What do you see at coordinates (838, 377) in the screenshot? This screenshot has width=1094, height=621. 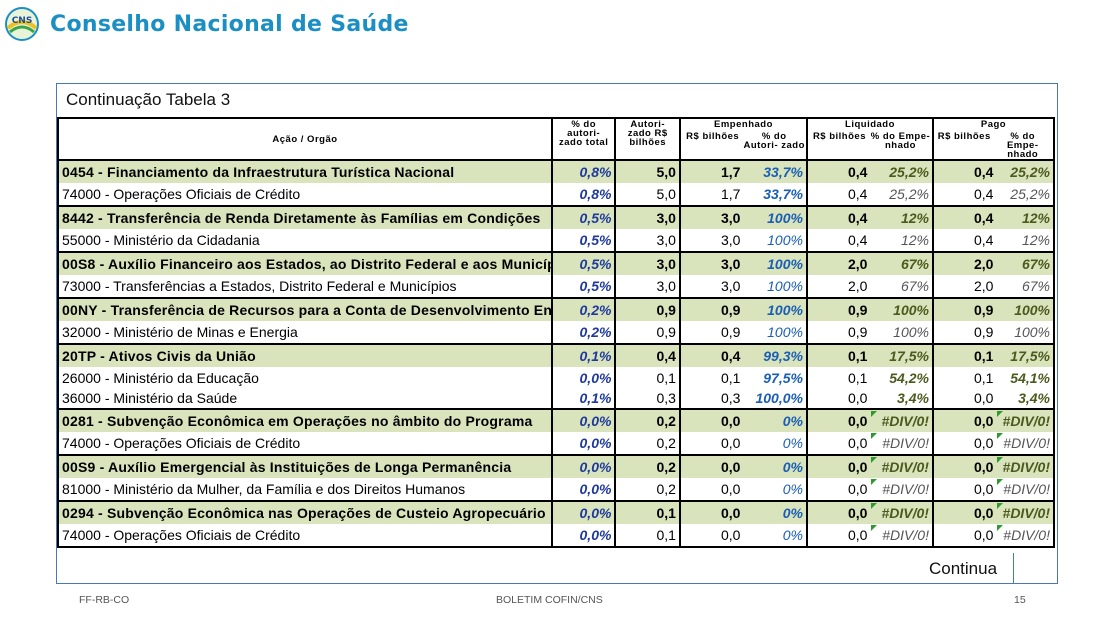 I see `cell-liquidado-valor: 0,1` at bounding box center [838, 377].